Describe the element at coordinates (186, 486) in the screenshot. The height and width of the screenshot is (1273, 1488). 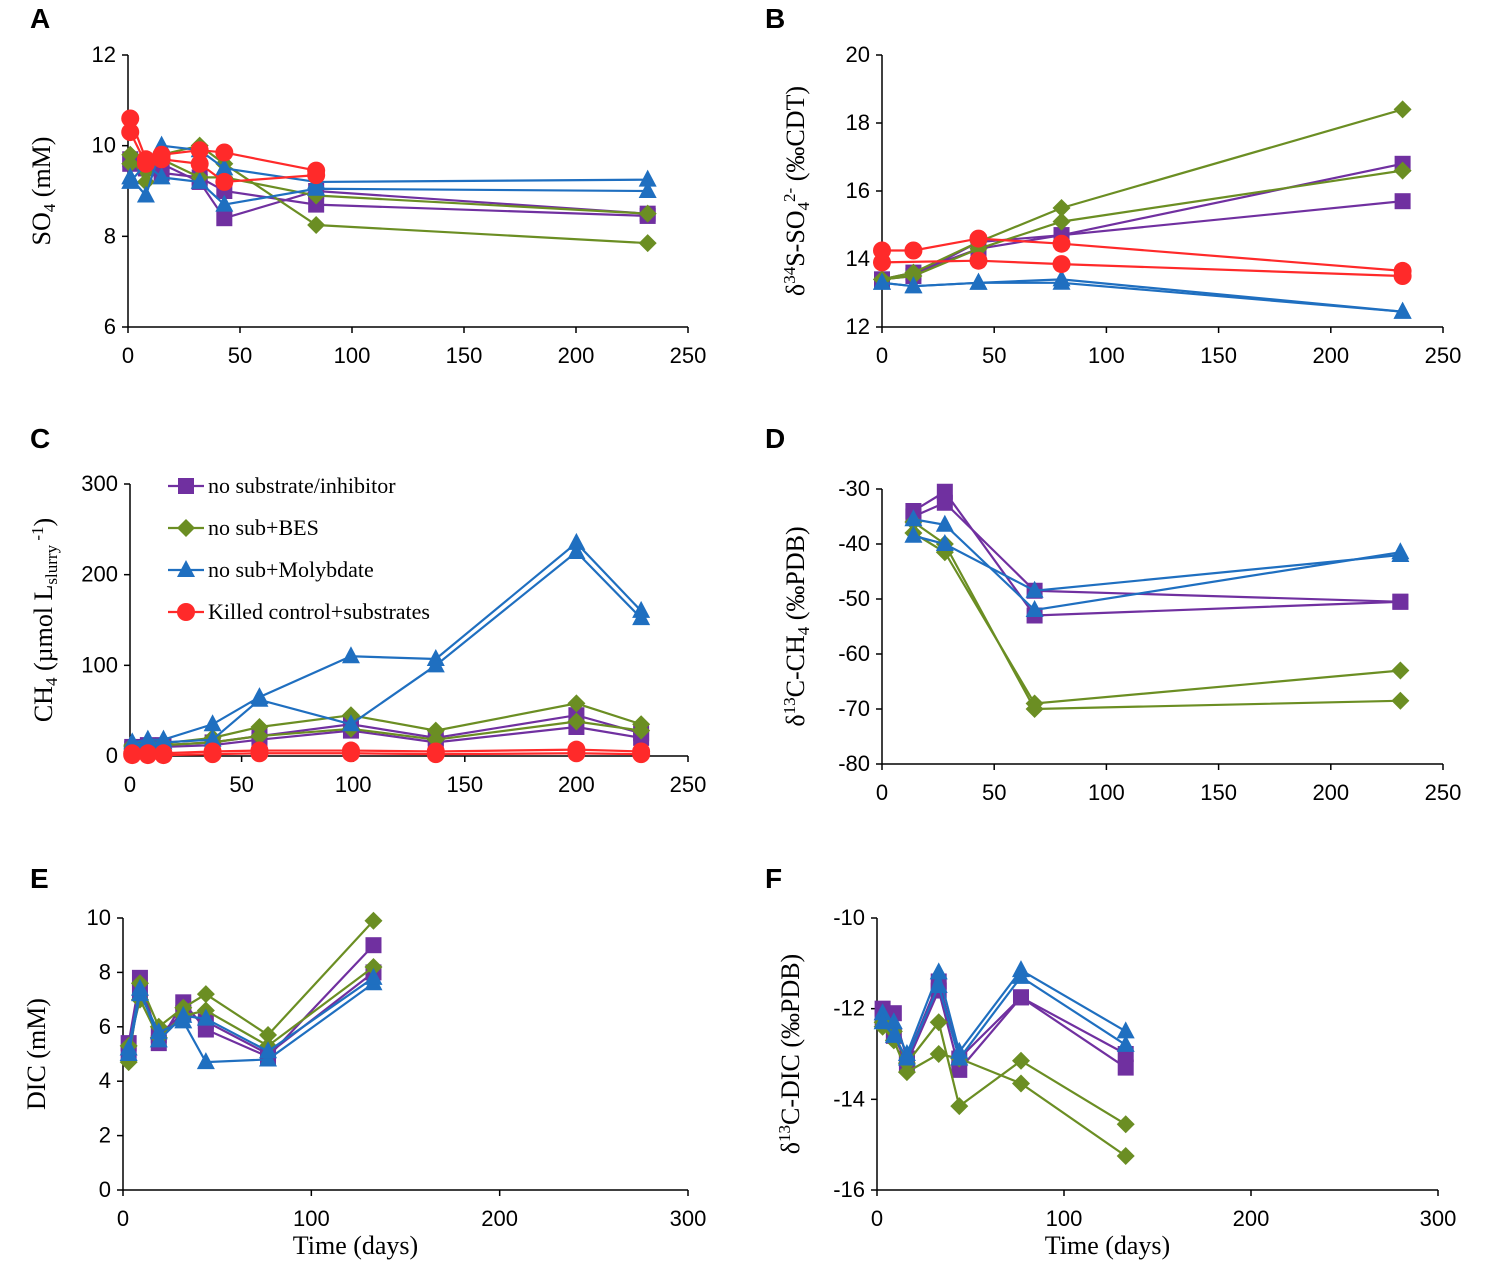
I see `legend-marker` at that location.